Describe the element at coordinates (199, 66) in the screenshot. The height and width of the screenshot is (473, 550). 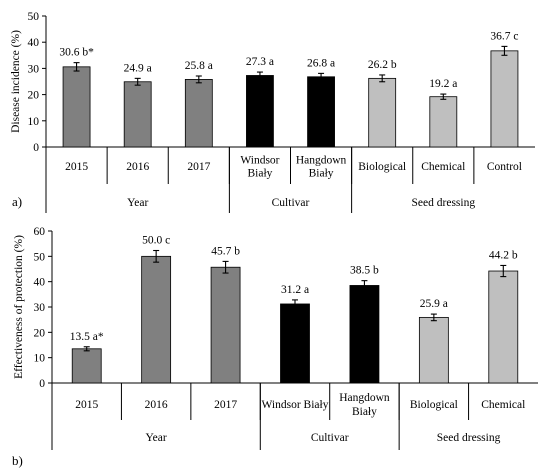
I see `data-label: 25.8 a` at that location.